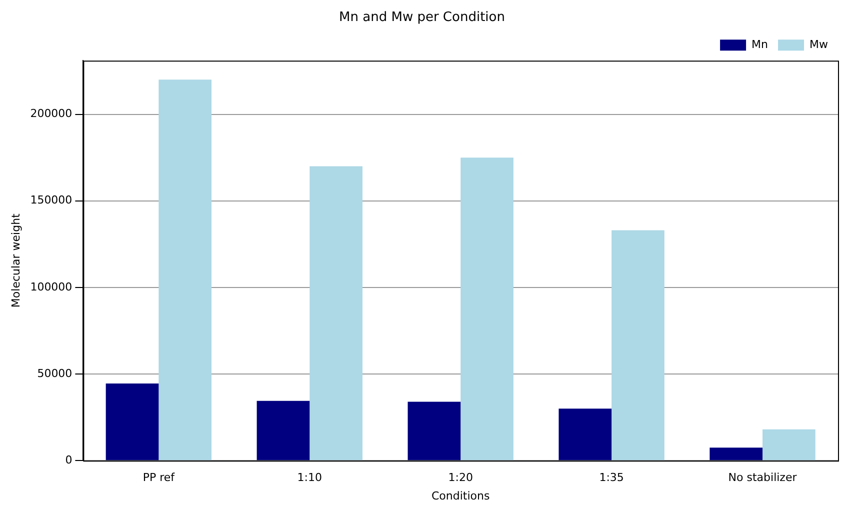  I want to click on x-axis-title: Conditions, so click(460, 495).